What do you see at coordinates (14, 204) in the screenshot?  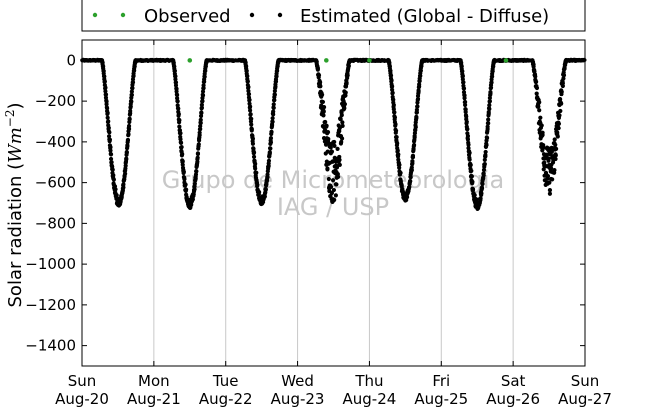 I see `y-axis-label: Solar radiation (Wm−2)` at bounding box center [14, 204].